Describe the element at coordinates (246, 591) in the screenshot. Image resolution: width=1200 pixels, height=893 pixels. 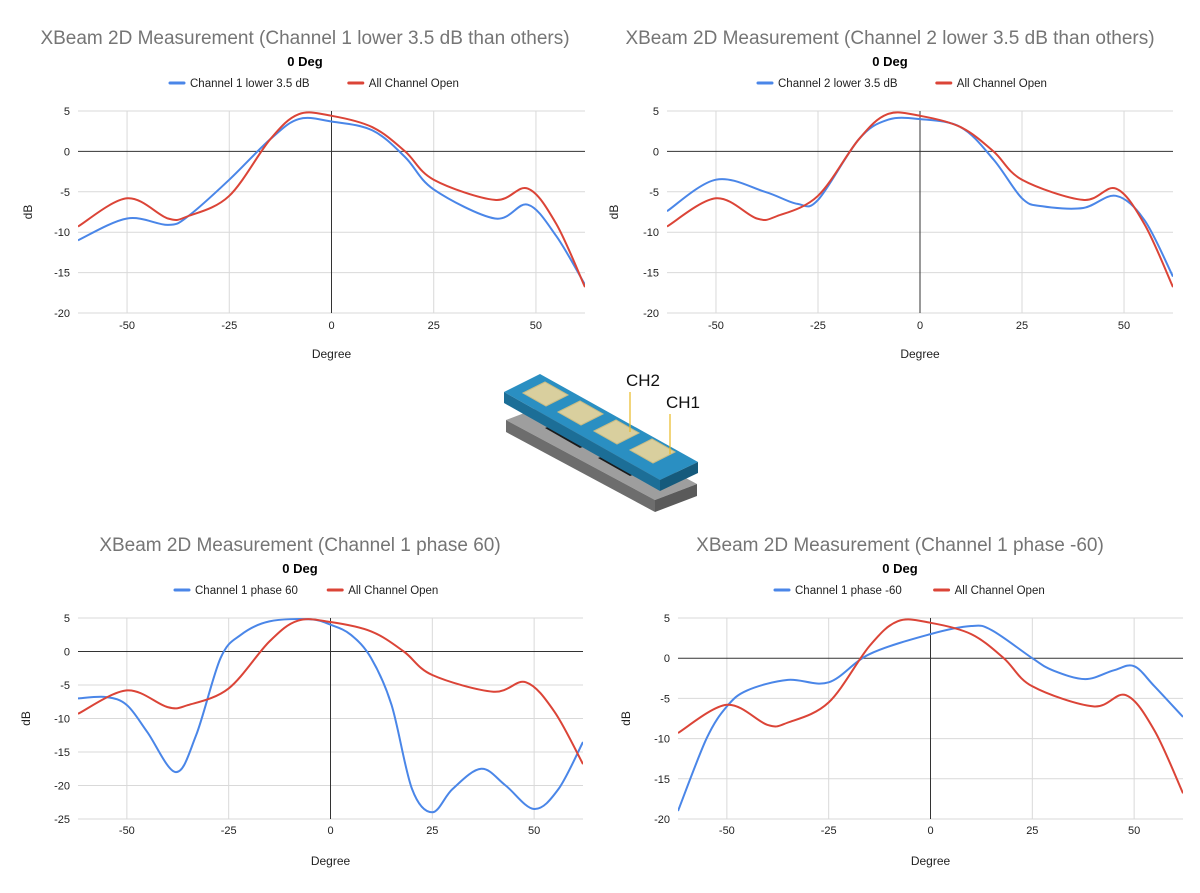
I see `legend-label: Channel 1 phase 60` at that location.